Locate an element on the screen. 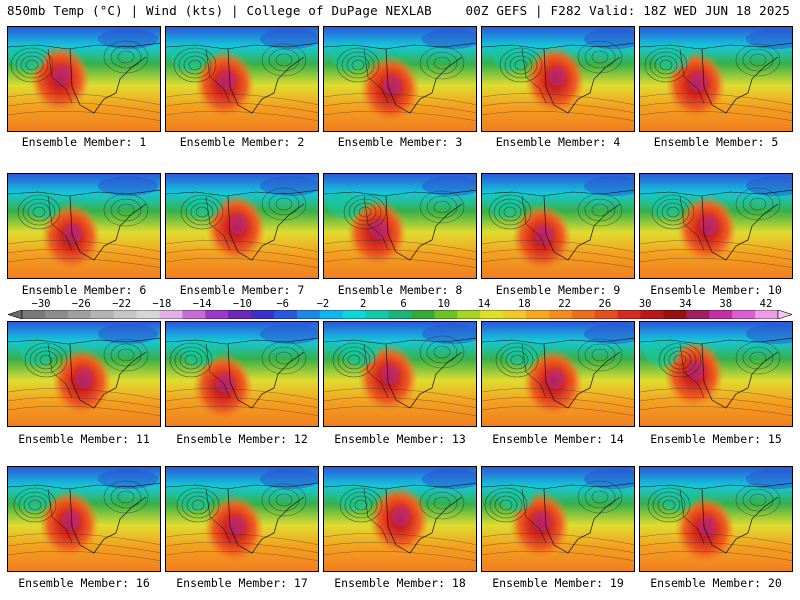  colorbar-tick-label: 22 is located at coordinates (564, 304).